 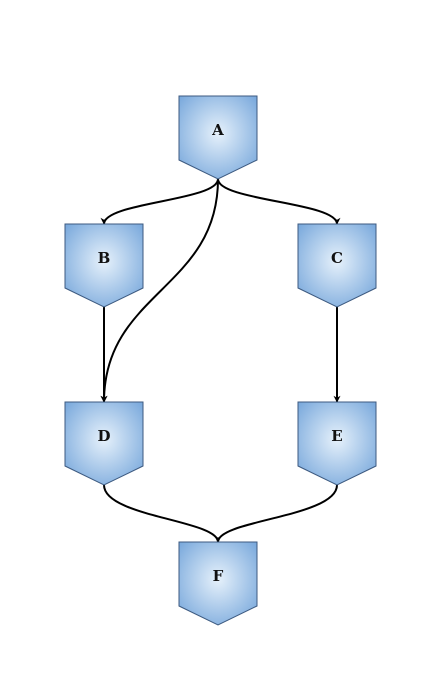 I want to click on node-f: F, so click(x=218, y=583).